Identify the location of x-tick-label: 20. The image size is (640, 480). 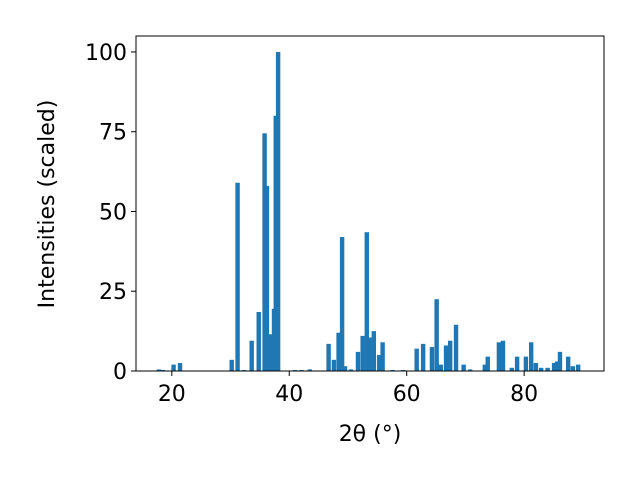
(172, 394).